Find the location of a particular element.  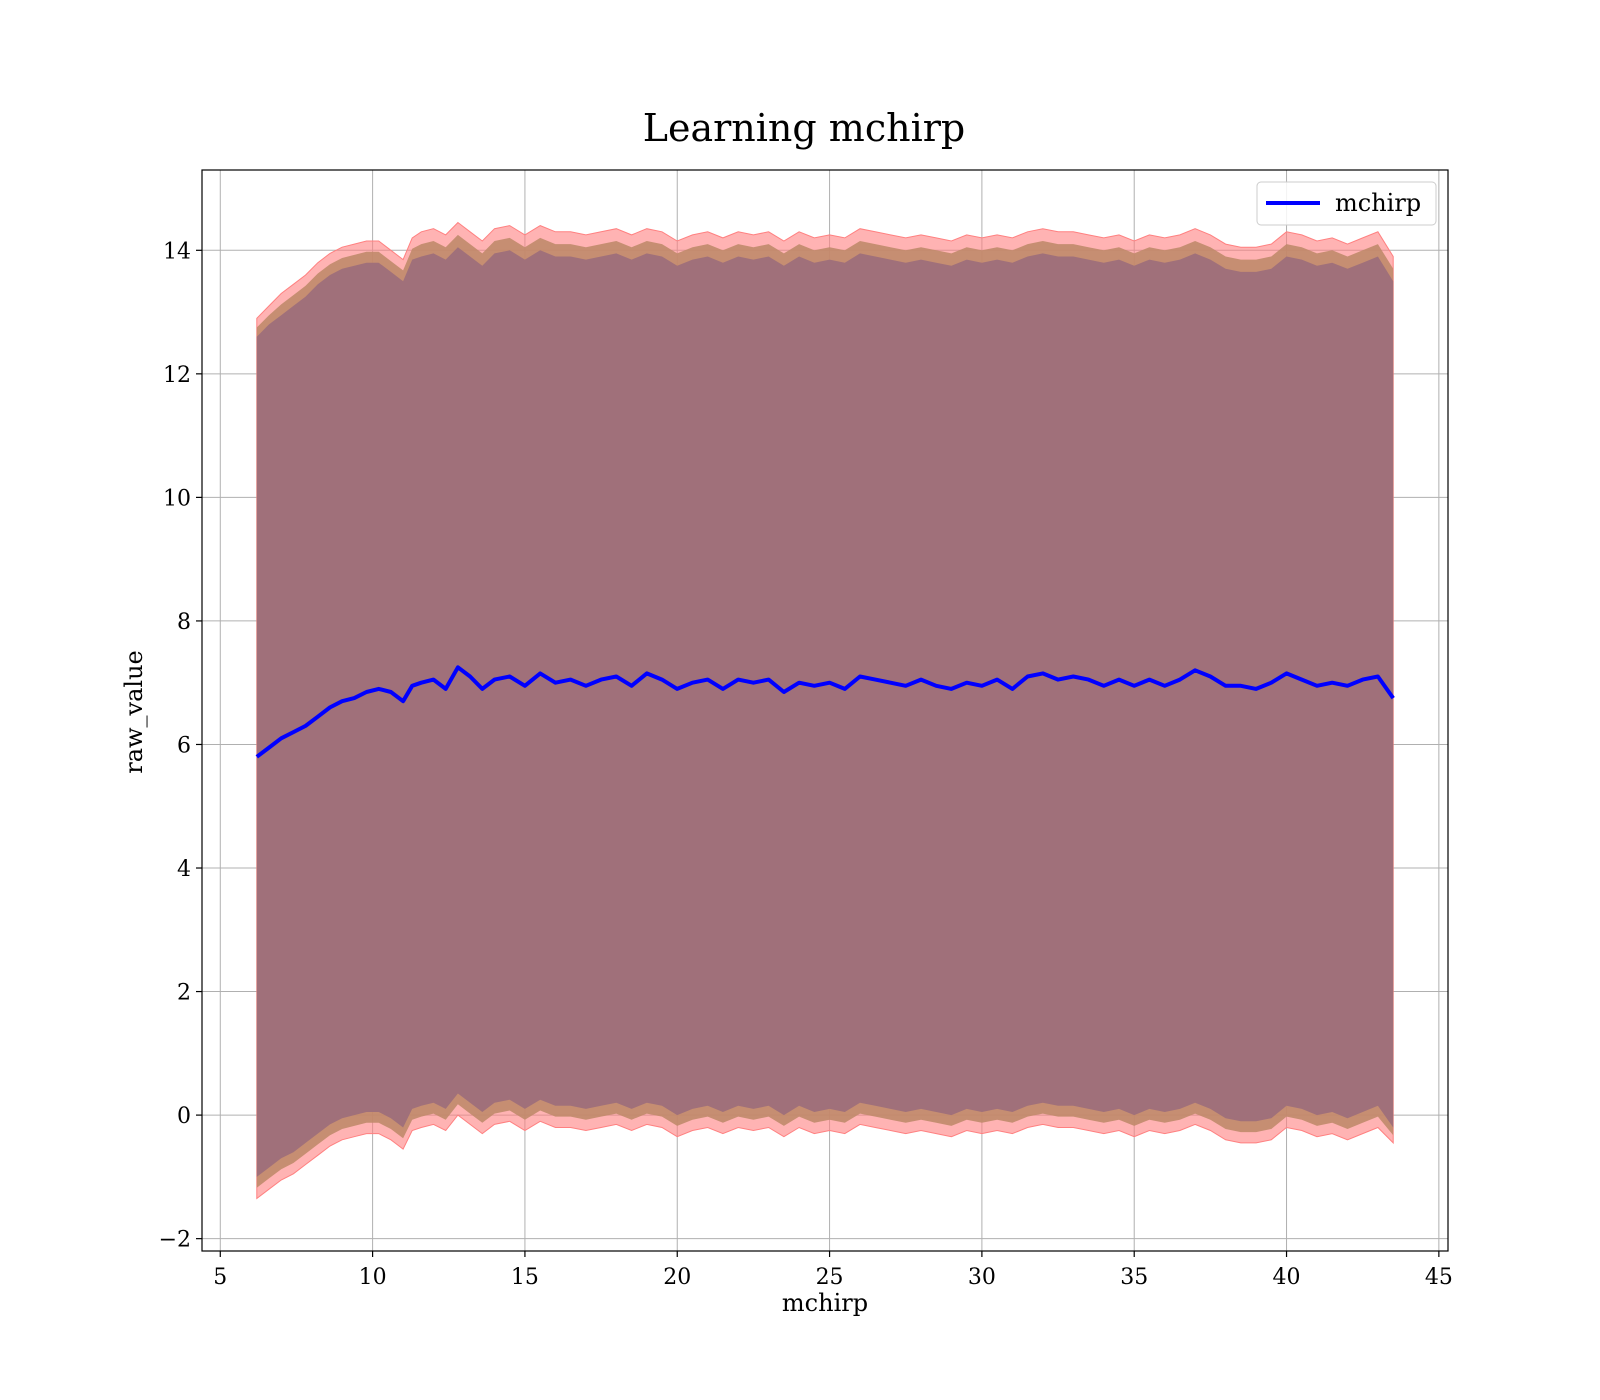

x-tick-label: 10 is located at coordinates (373, 1277).